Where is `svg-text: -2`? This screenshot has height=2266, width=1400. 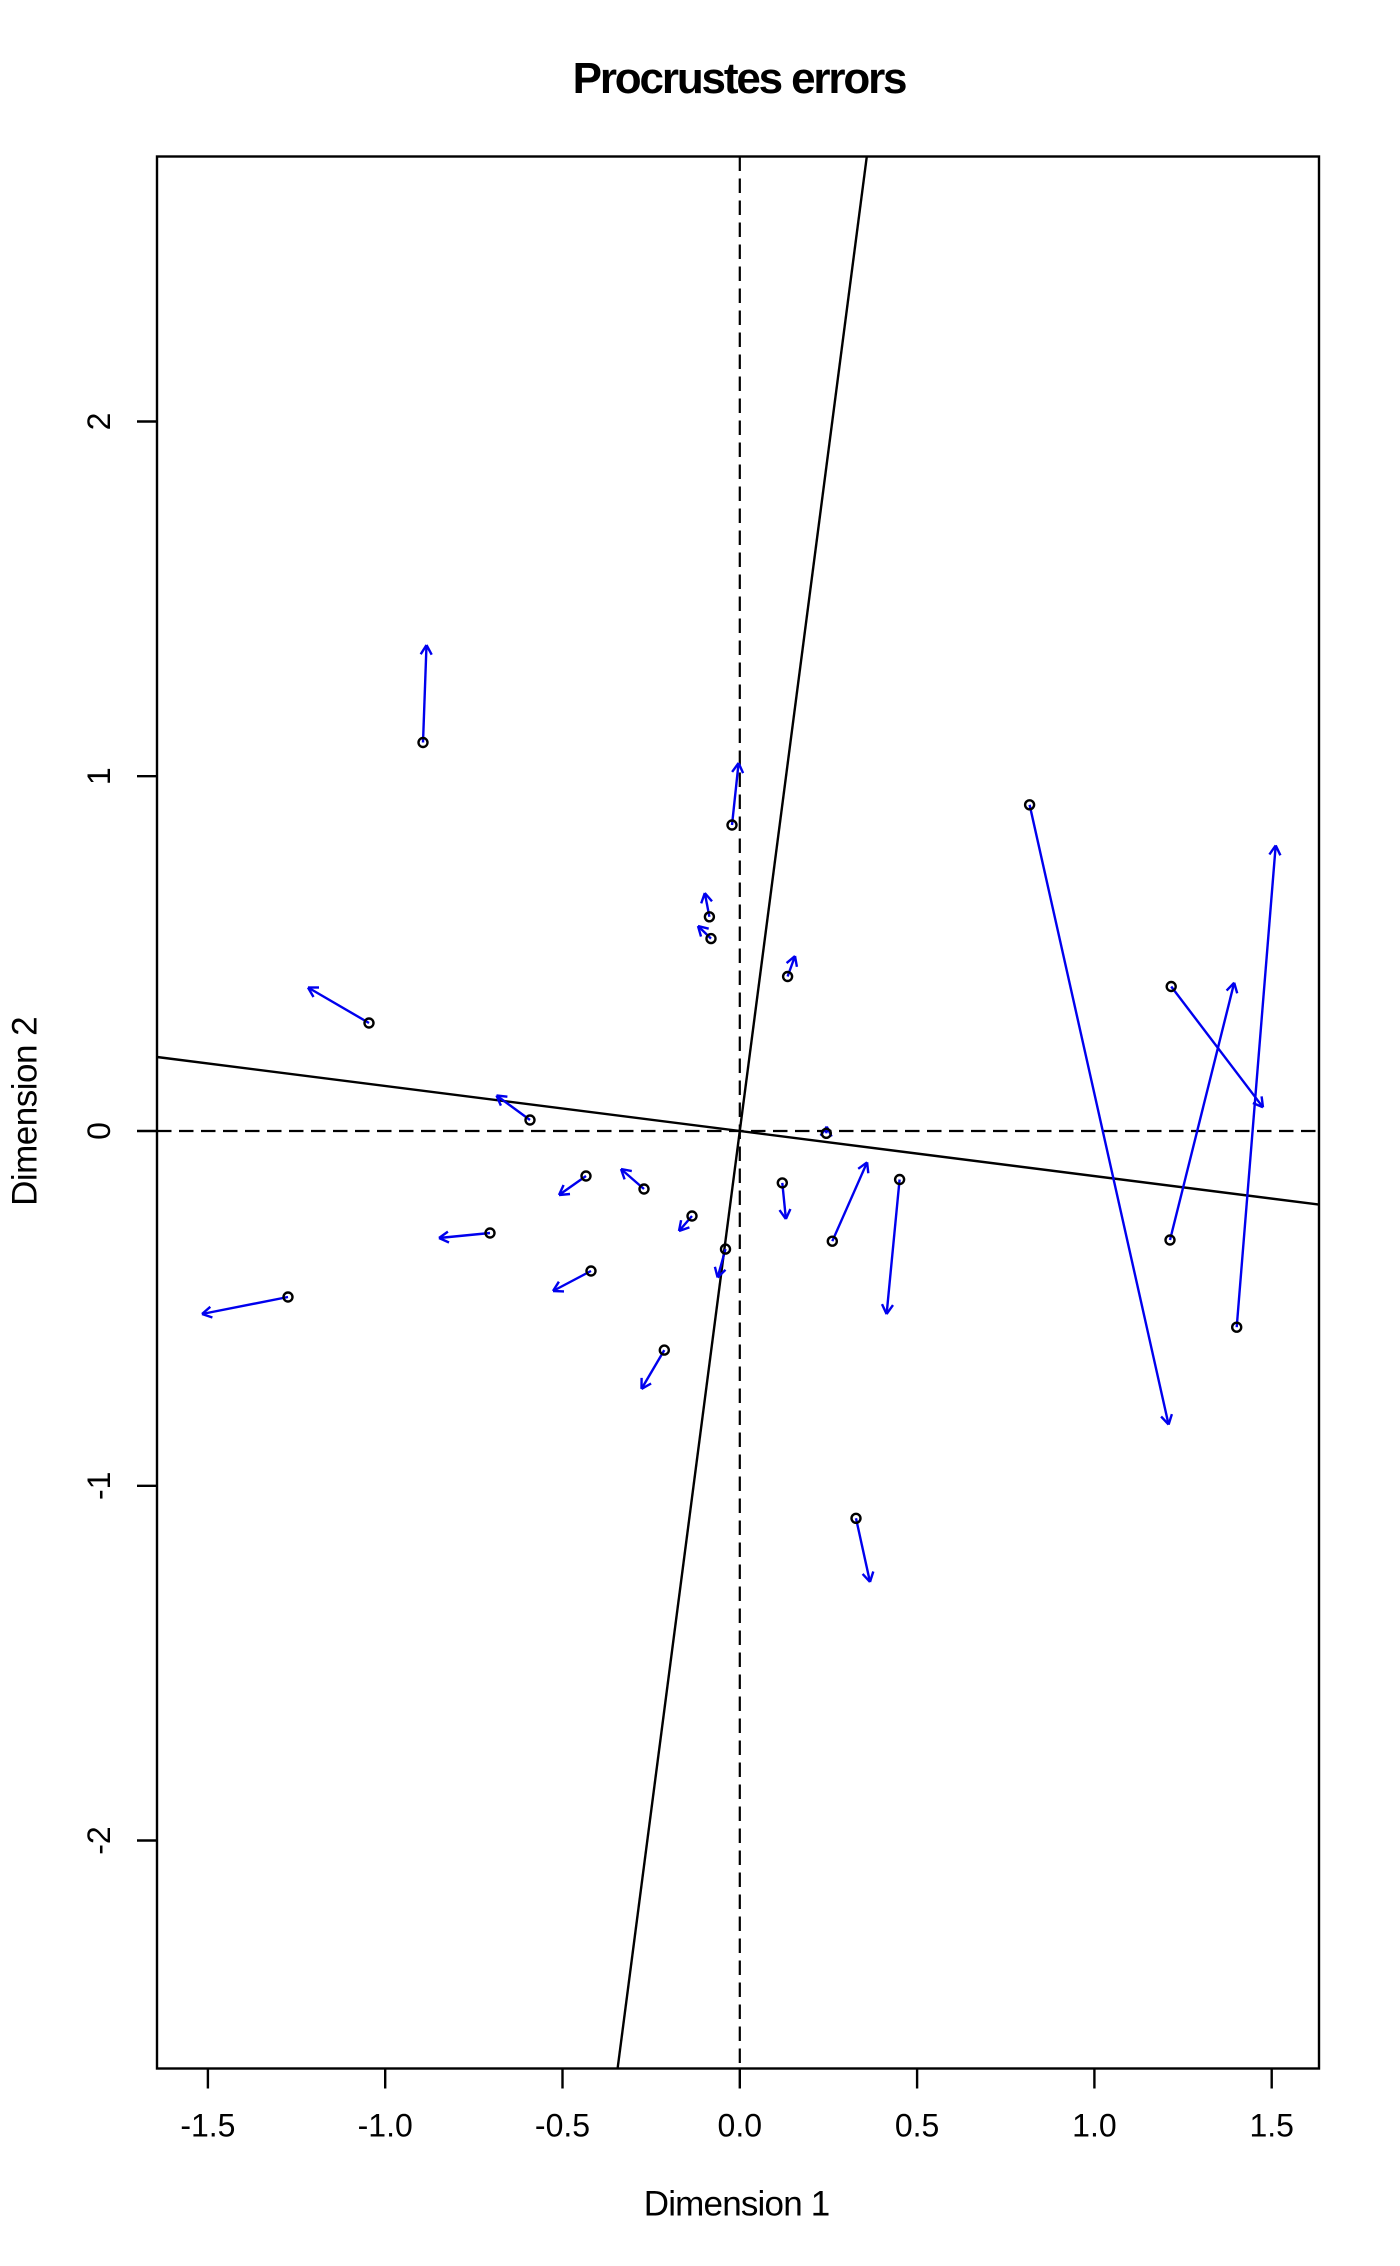
svg-text: -2 is located at coordinates (99, 1840).